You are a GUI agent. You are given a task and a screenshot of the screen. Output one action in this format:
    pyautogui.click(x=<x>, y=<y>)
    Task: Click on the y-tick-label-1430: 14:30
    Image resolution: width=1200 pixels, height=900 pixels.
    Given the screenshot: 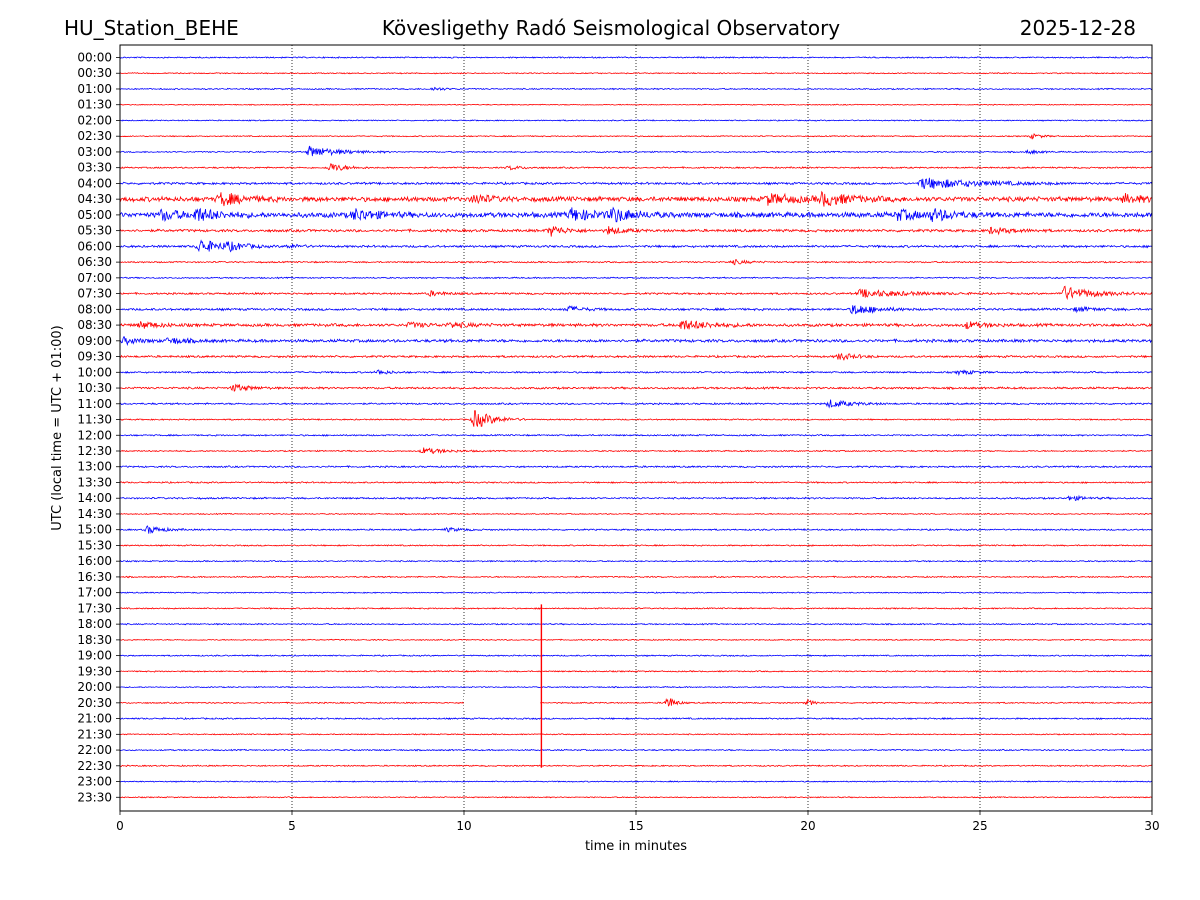 What is the action you would take?
    pyautogui.click(x=94, y=514)
    